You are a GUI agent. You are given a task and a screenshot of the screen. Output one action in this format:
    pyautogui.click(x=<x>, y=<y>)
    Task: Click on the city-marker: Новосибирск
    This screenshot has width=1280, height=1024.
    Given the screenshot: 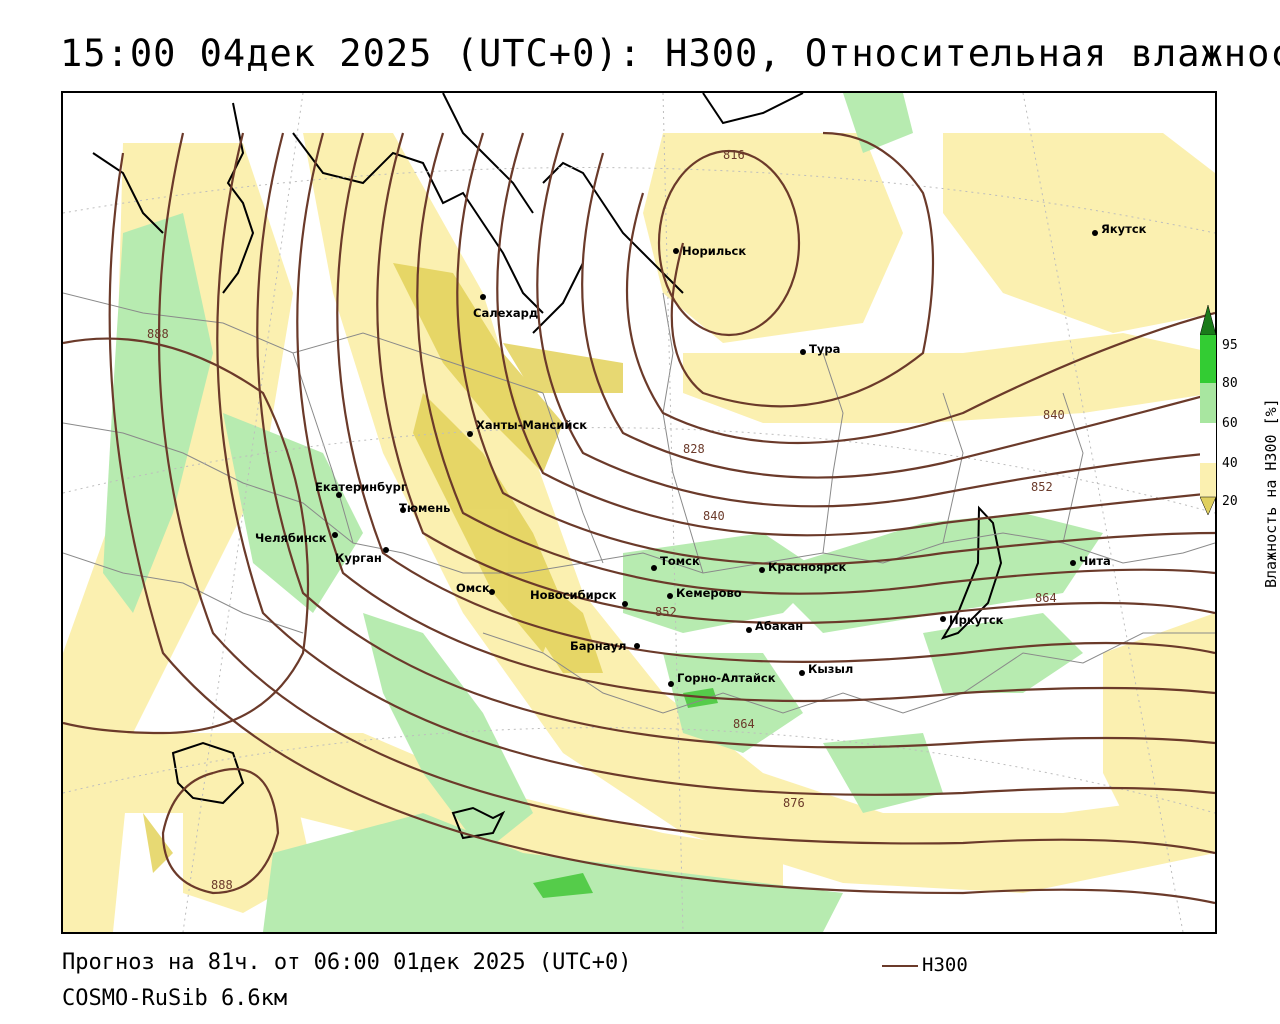 What is the action you would take?
    pyautogui.click(x=579, y=597)
    